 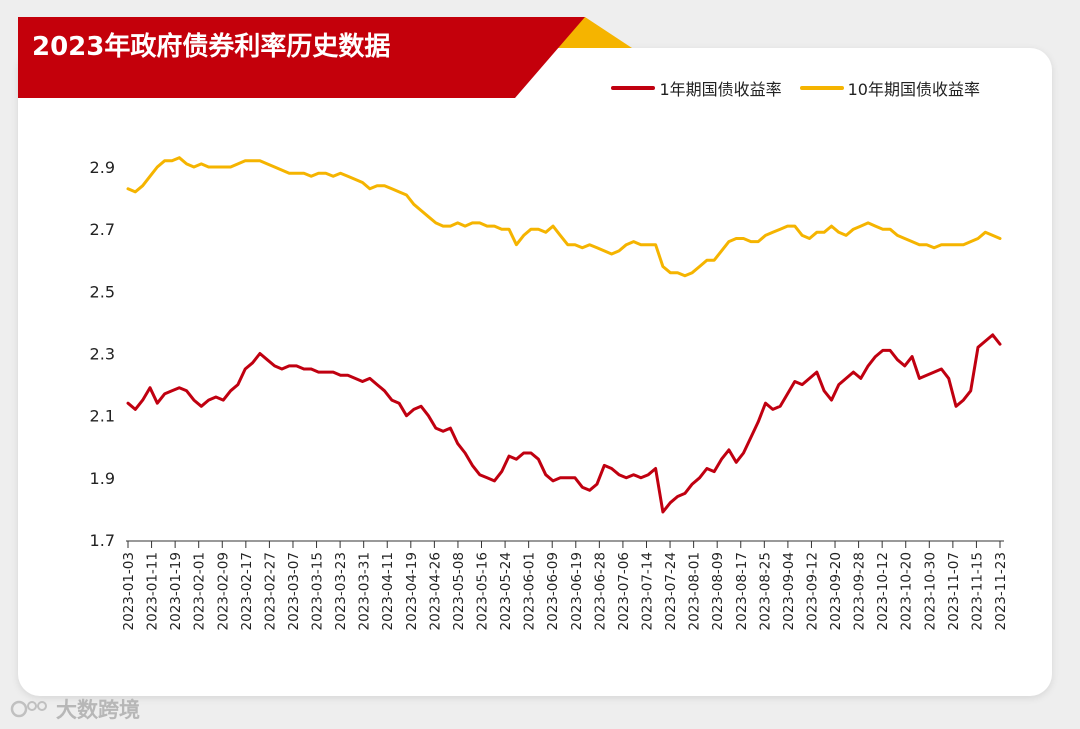 What do you see at coordinates (223, 591) in the screenshot?
I see `x-tick-label: 2023-02-09` at bounding box center [223, 591].